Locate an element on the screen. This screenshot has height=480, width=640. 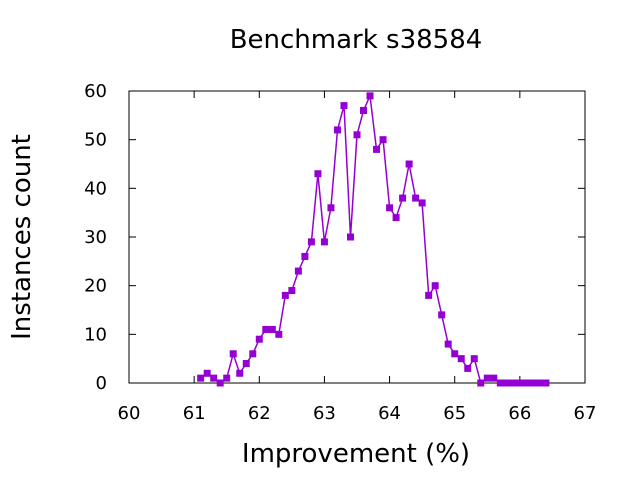
y-tick-label: 10 is located at coordinates (95, 334).